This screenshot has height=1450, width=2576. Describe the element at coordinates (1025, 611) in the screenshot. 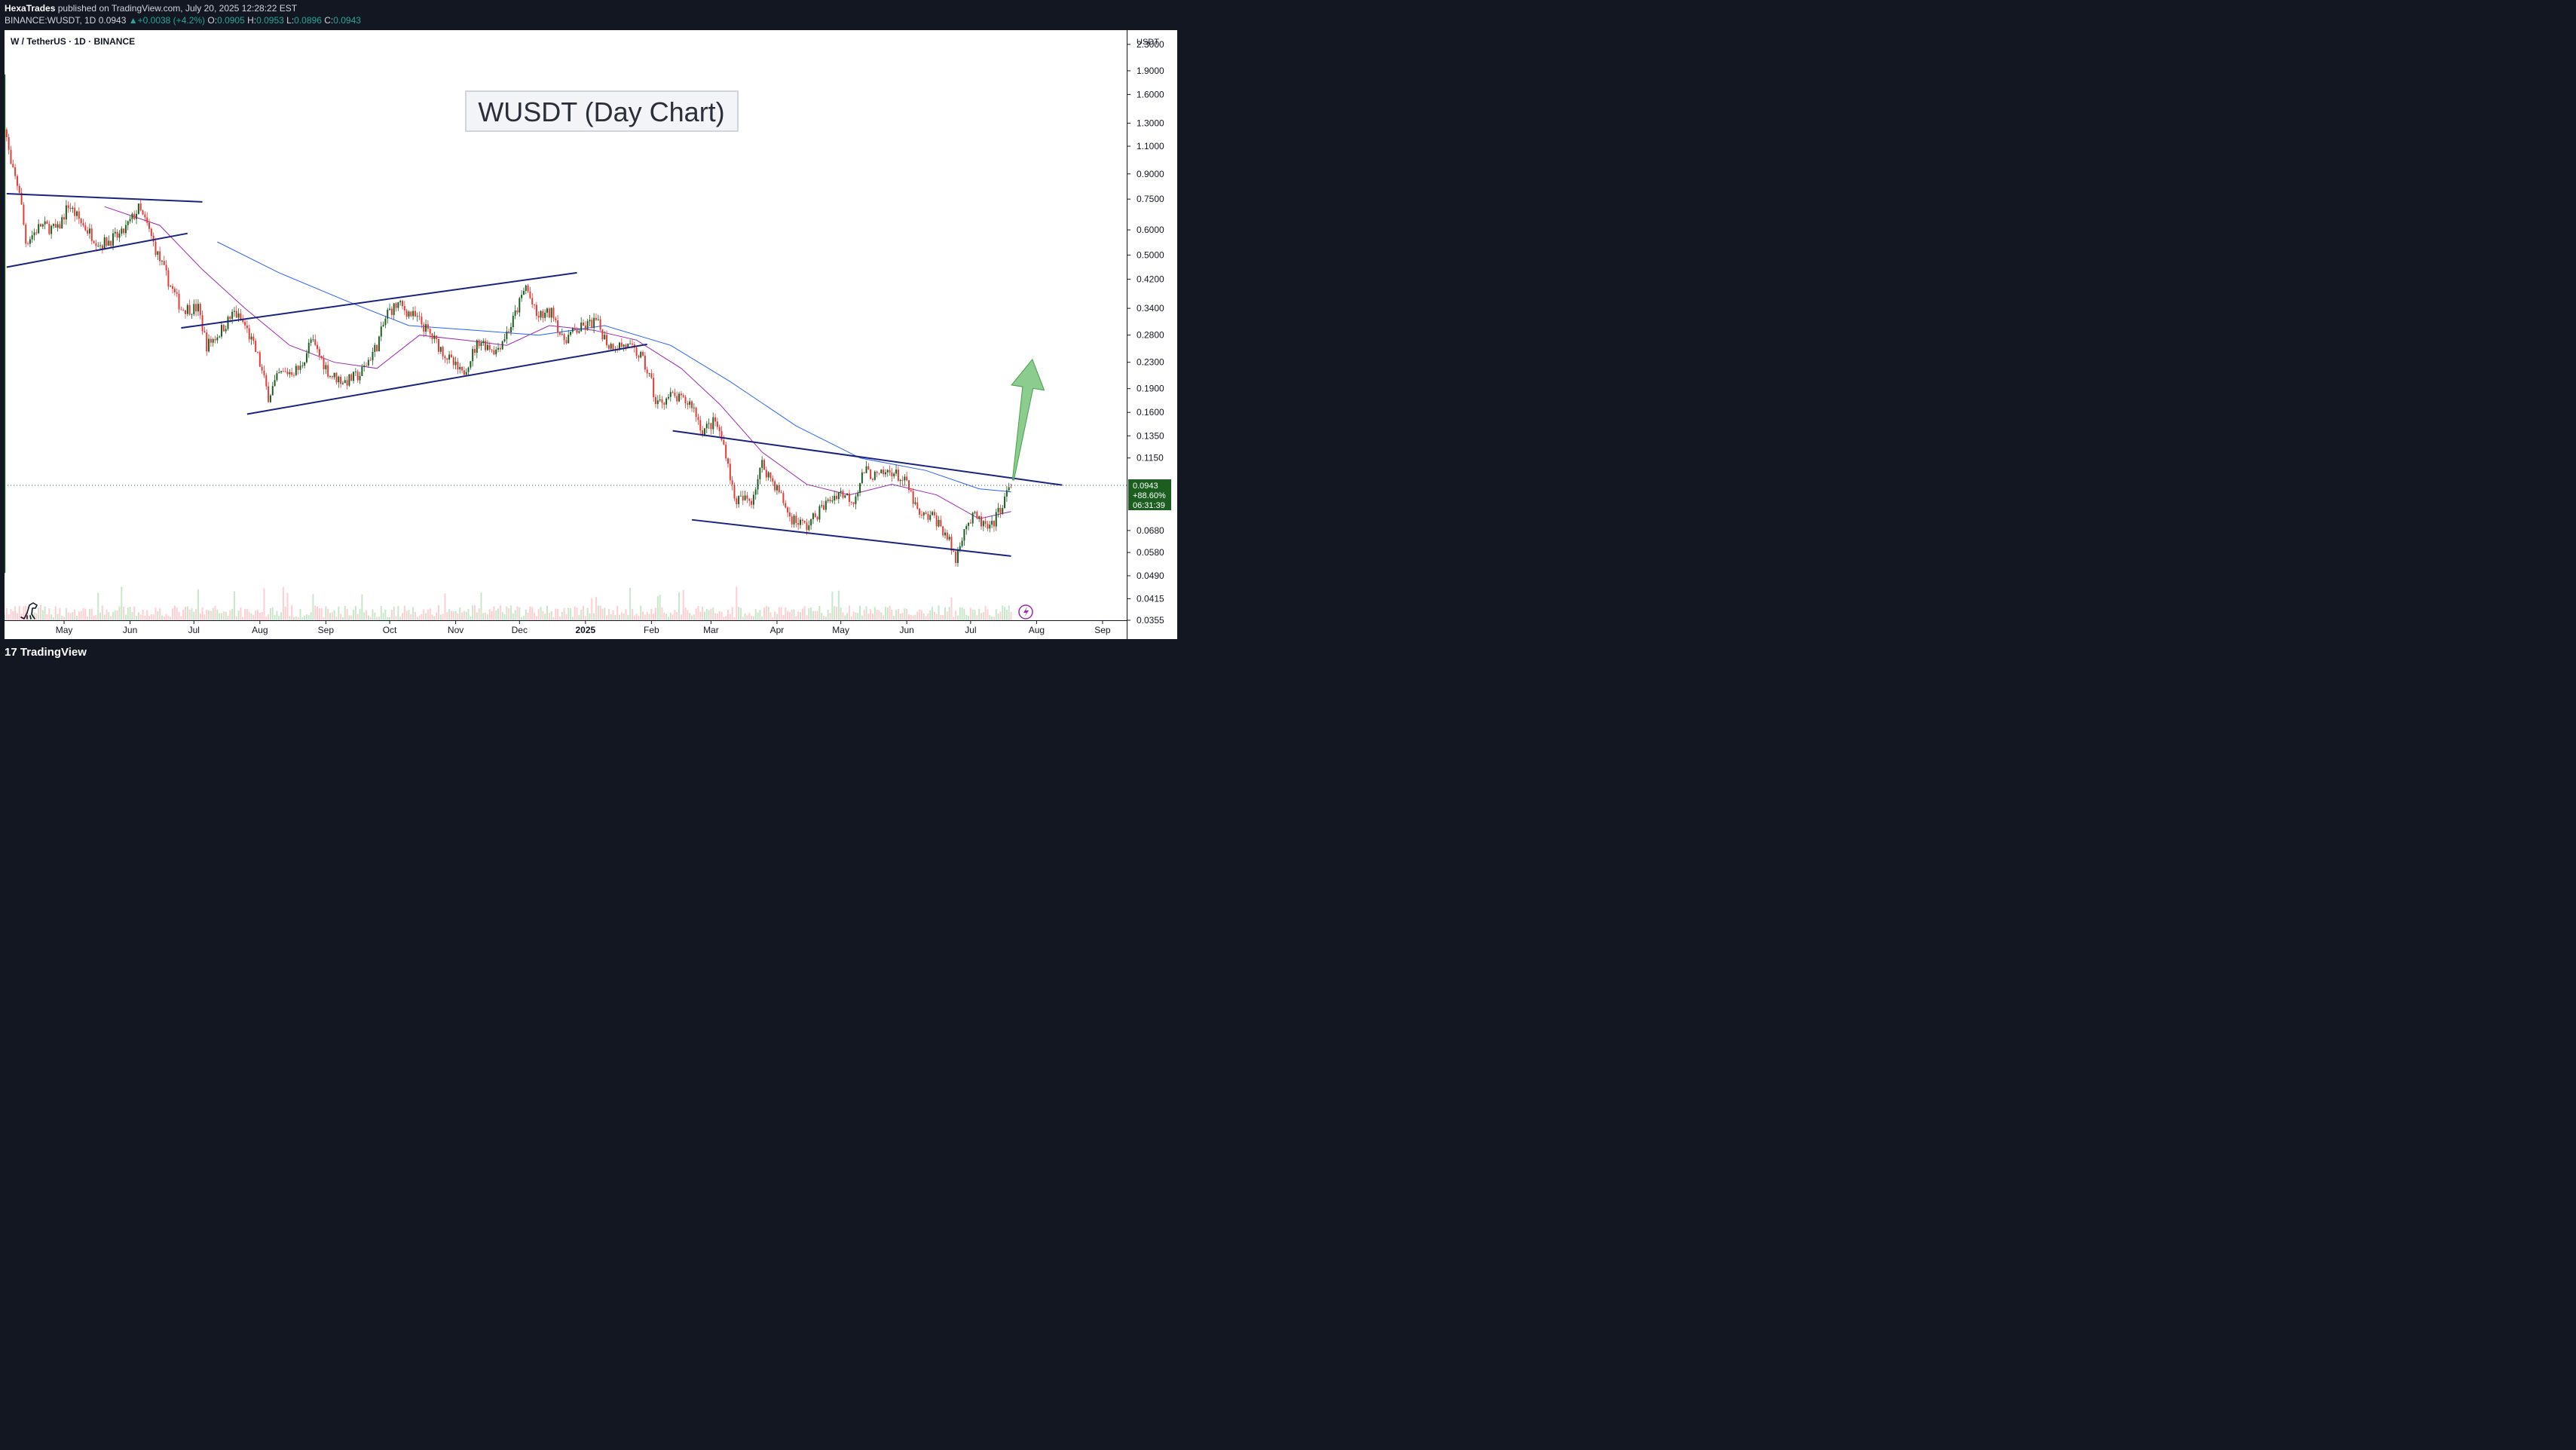

I see `lightning-icon` at that location.